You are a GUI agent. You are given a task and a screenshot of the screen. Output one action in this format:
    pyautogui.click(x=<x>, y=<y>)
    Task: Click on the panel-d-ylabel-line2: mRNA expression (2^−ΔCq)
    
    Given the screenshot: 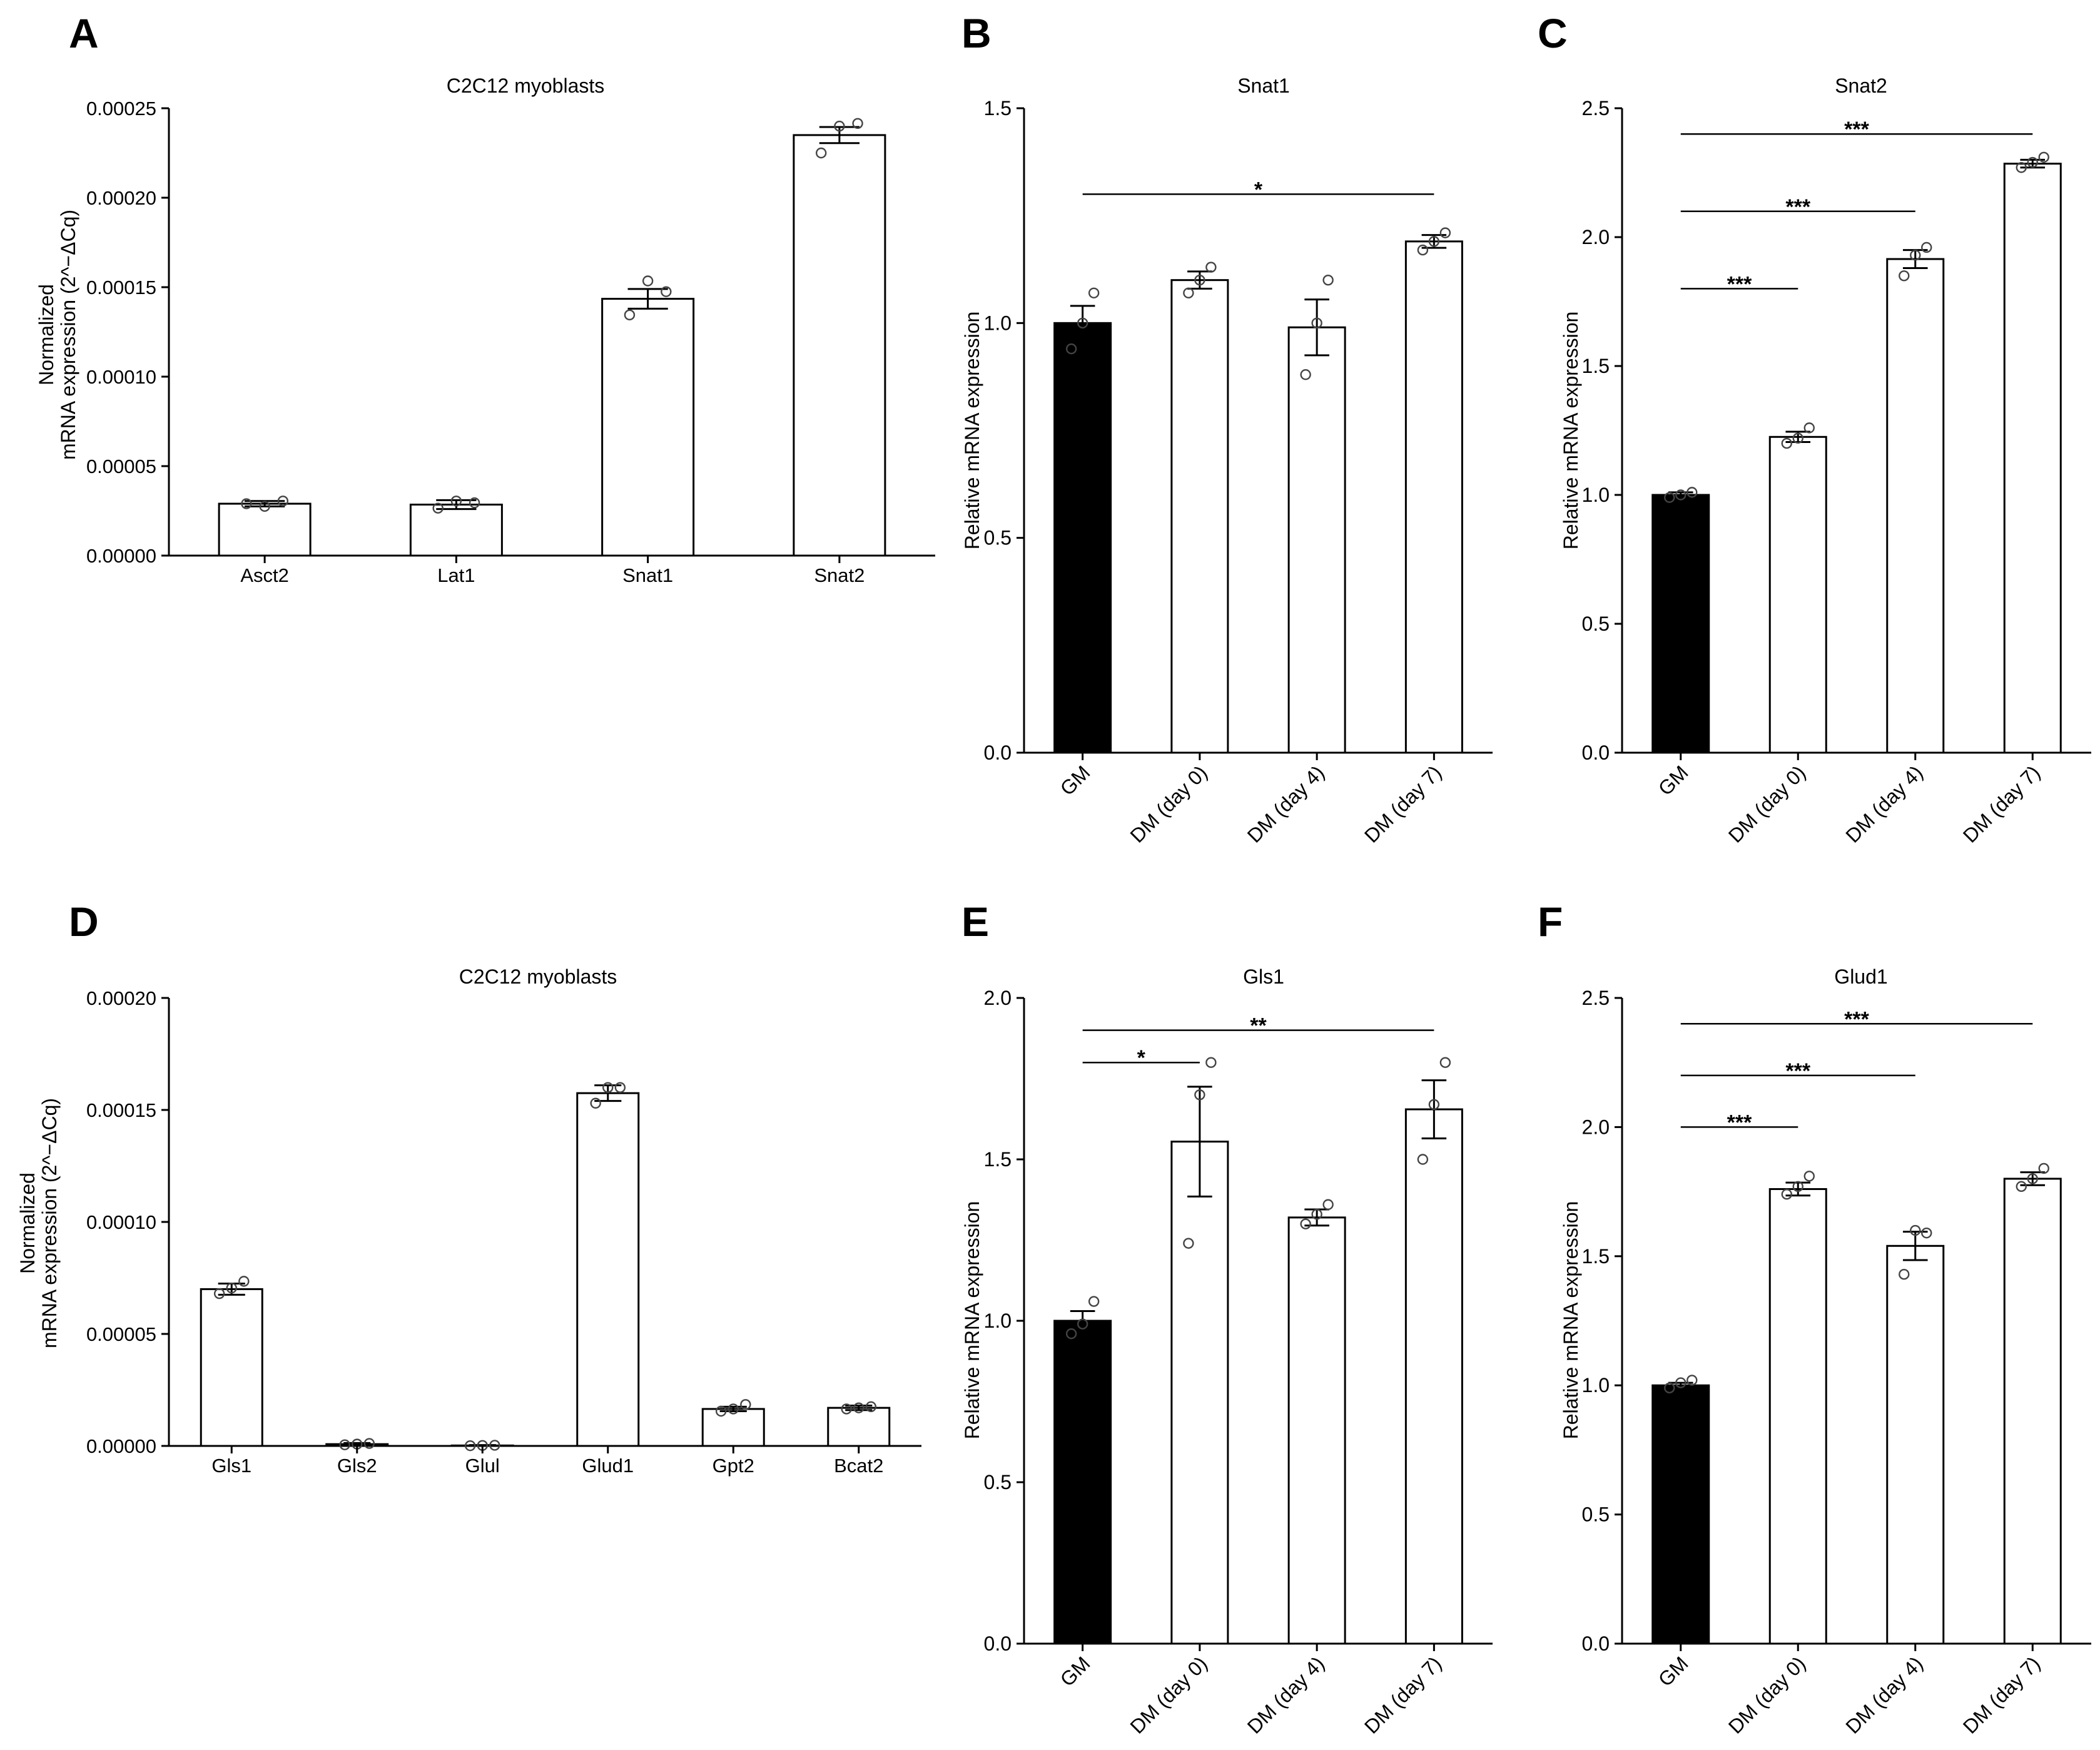 What is the action you would take?
    pyautogui.click(x=49, y=1223)
    